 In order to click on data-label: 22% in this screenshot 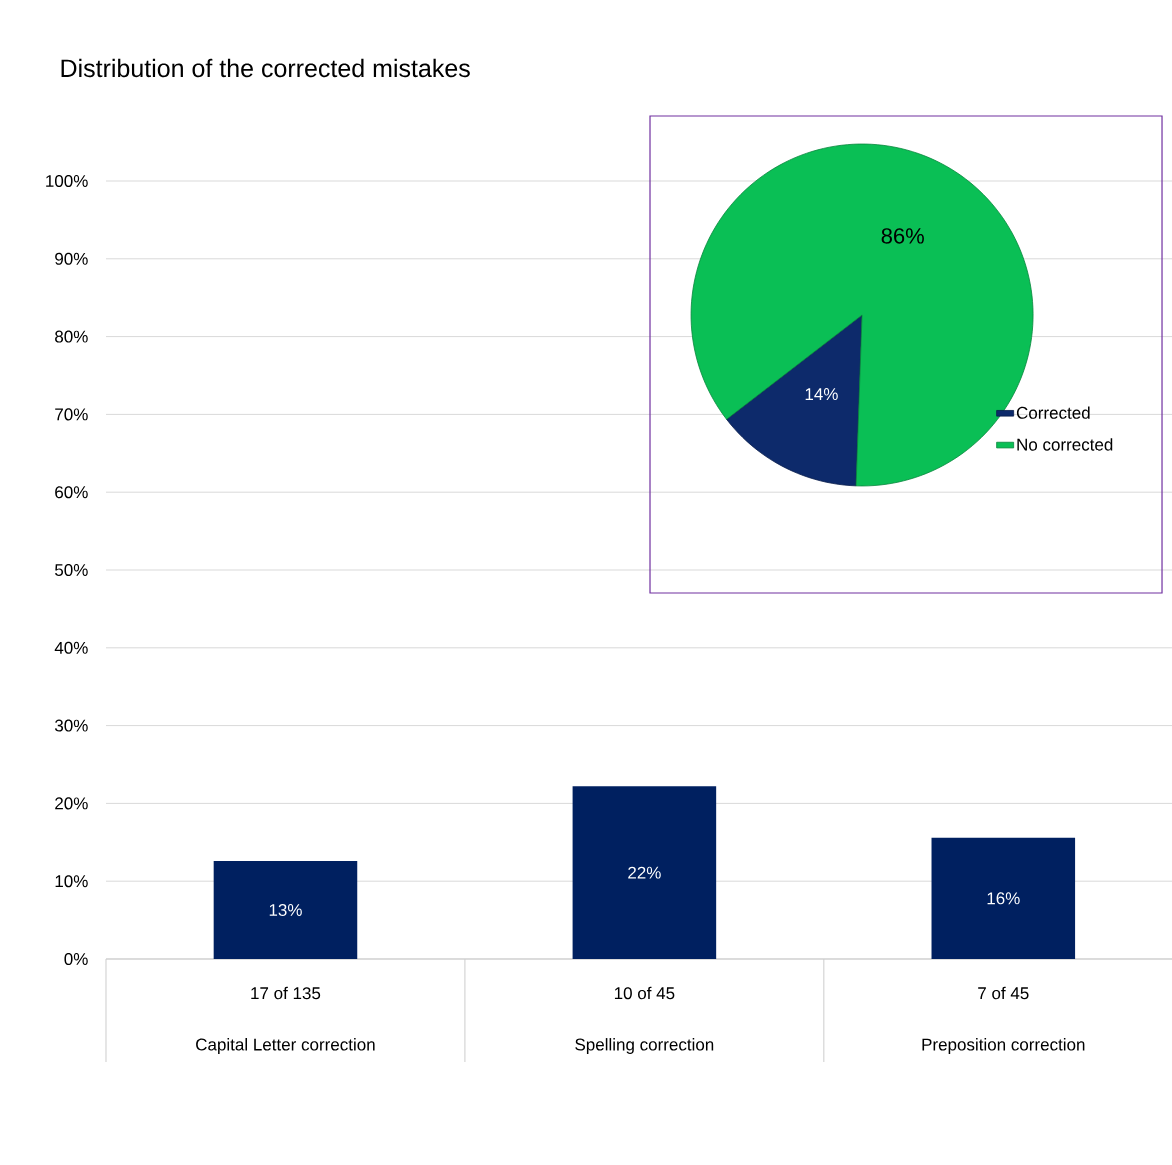, I will do `click(644, 872)`.